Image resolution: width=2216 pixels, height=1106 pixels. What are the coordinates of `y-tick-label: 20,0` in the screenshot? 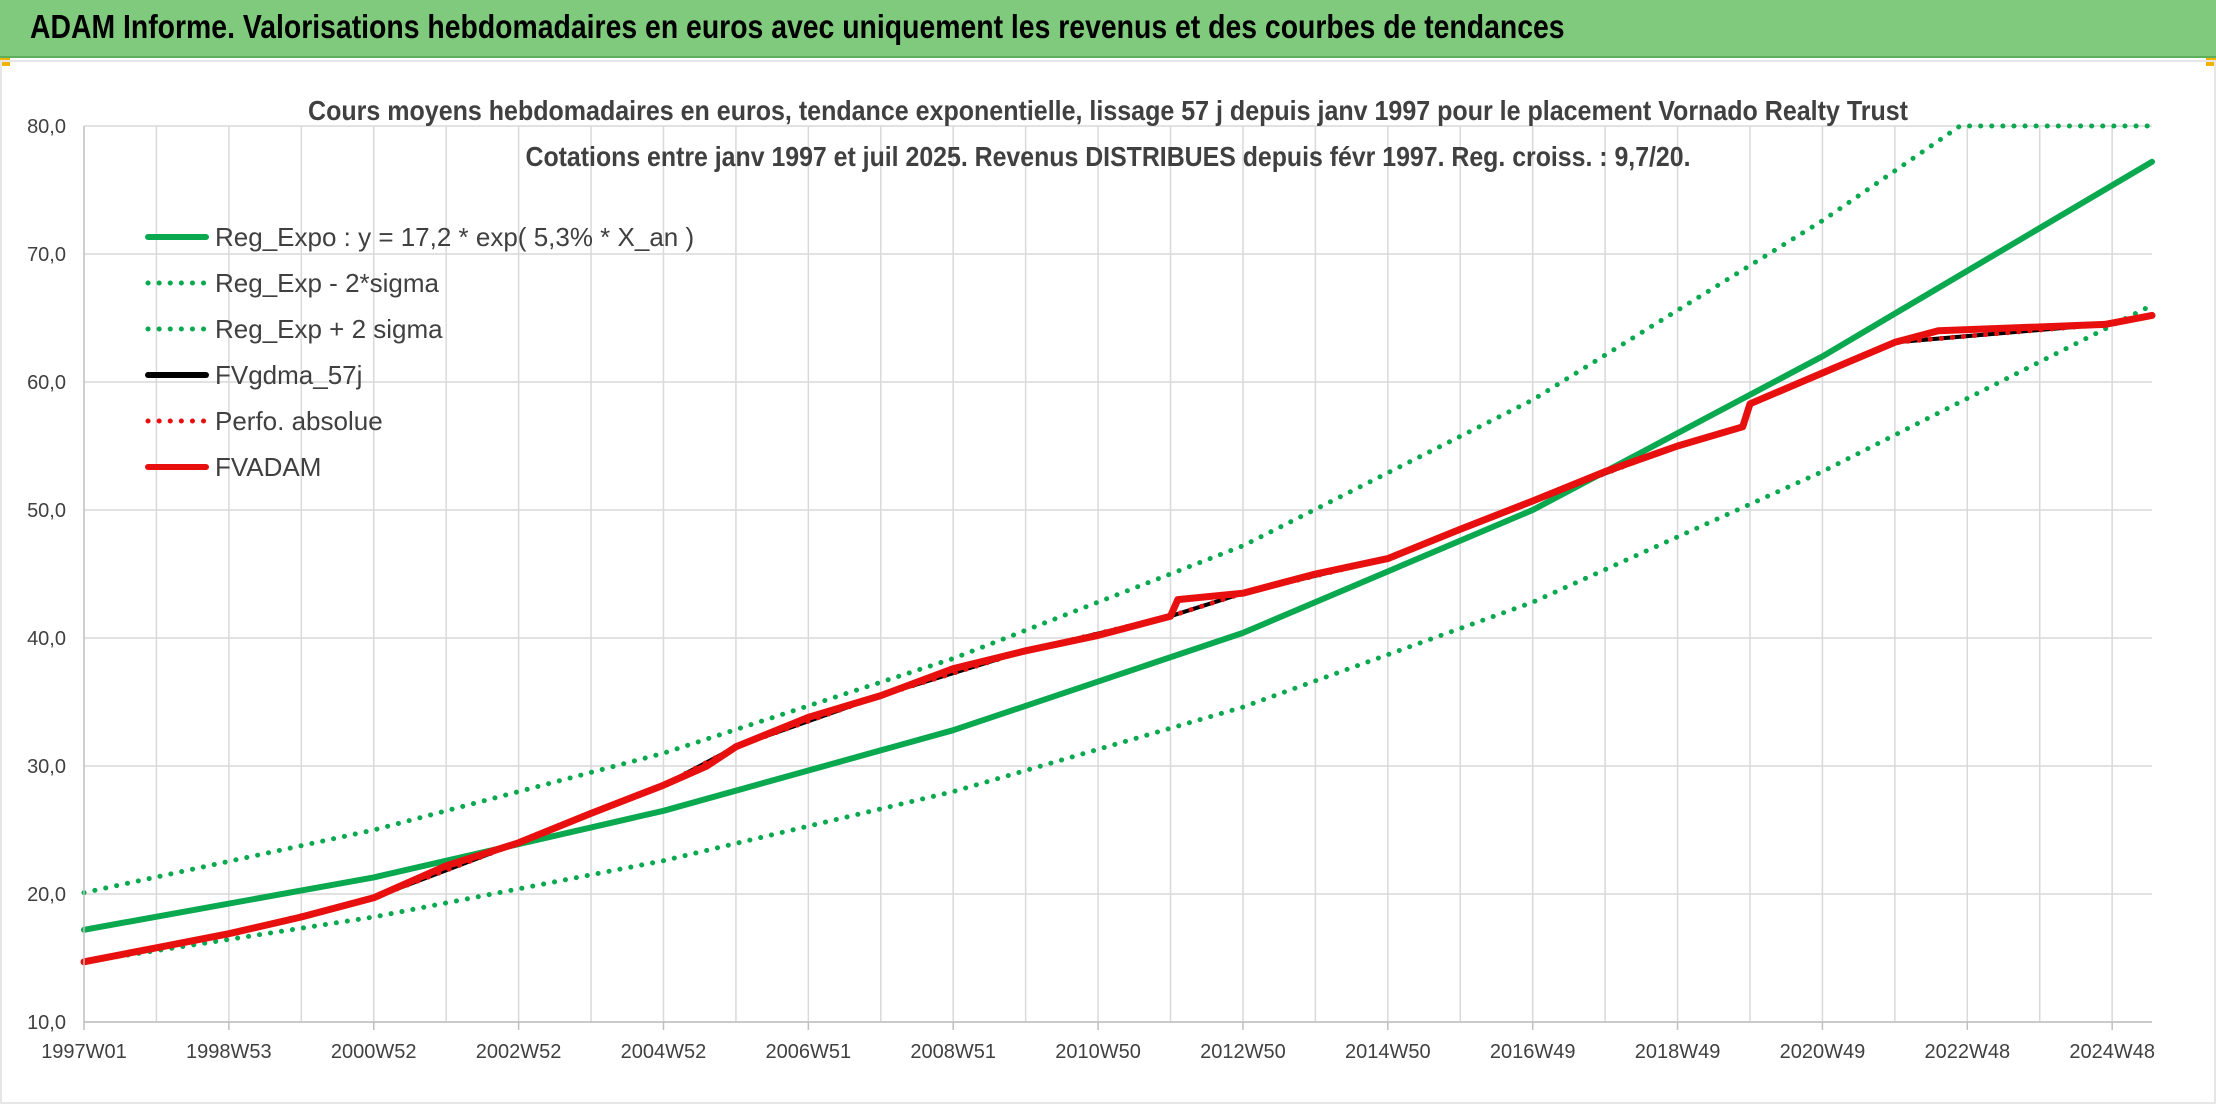 It's located at (46, 895).